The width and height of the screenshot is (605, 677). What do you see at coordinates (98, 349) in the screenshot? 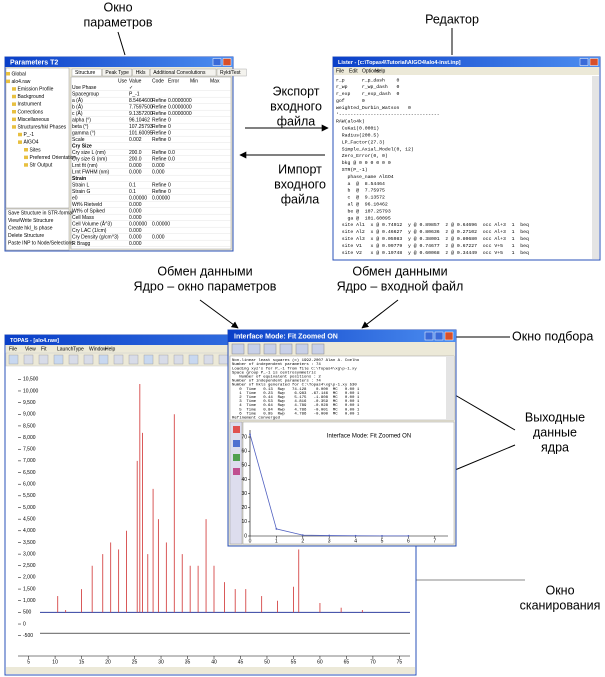
I see `menu-item: Window` at bounding box center [98, 349].